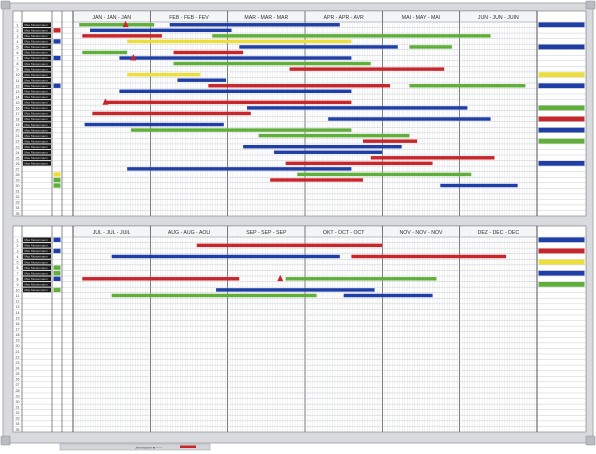 The width and height of the screenshot is (596, 454). I want to click on marker-tray: Jahresplaner ■ ───, so click(135, 447).